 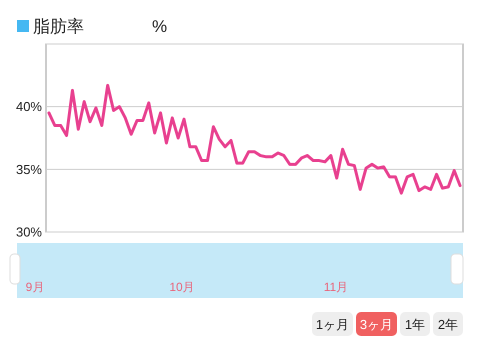 What do you see at coordinates (29, 232) in the screenshot?
I see `y-tick-label: 30%` at bounding box center [29, 232].